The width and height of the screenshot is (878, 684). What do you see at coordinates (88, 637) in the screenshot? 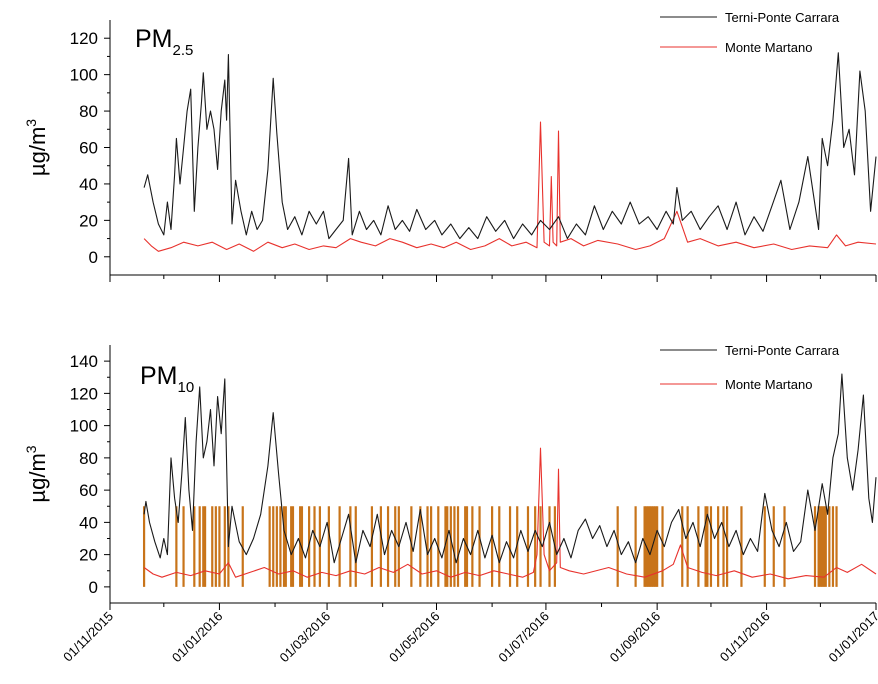
I see `x-tick-label: 01/11/2015` at bounding box center [88, 637].